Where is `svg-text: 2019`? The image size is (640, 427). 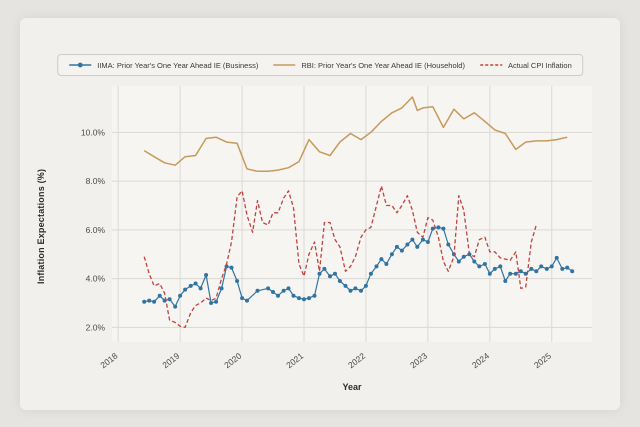 svg-text: 2019 is located at coordinates (170, 361).